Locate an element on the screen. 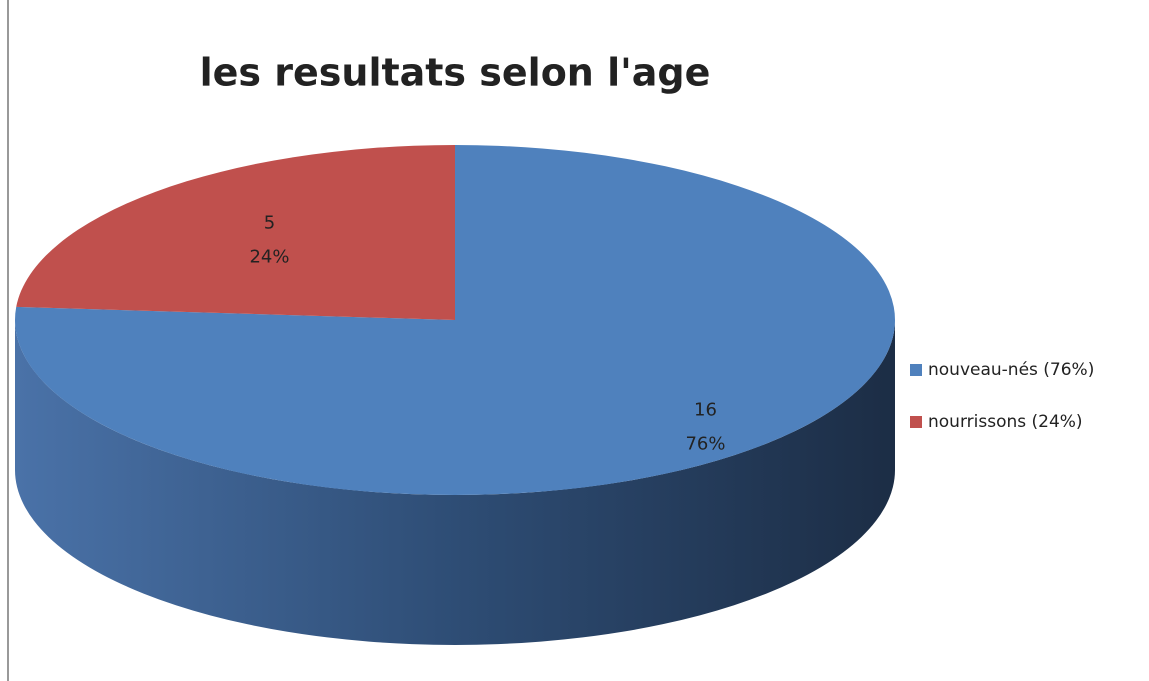 This screenshot has width=1149, height=681. legend-label: nouveau-nés (76%) is located at coordinates (1011, 370).